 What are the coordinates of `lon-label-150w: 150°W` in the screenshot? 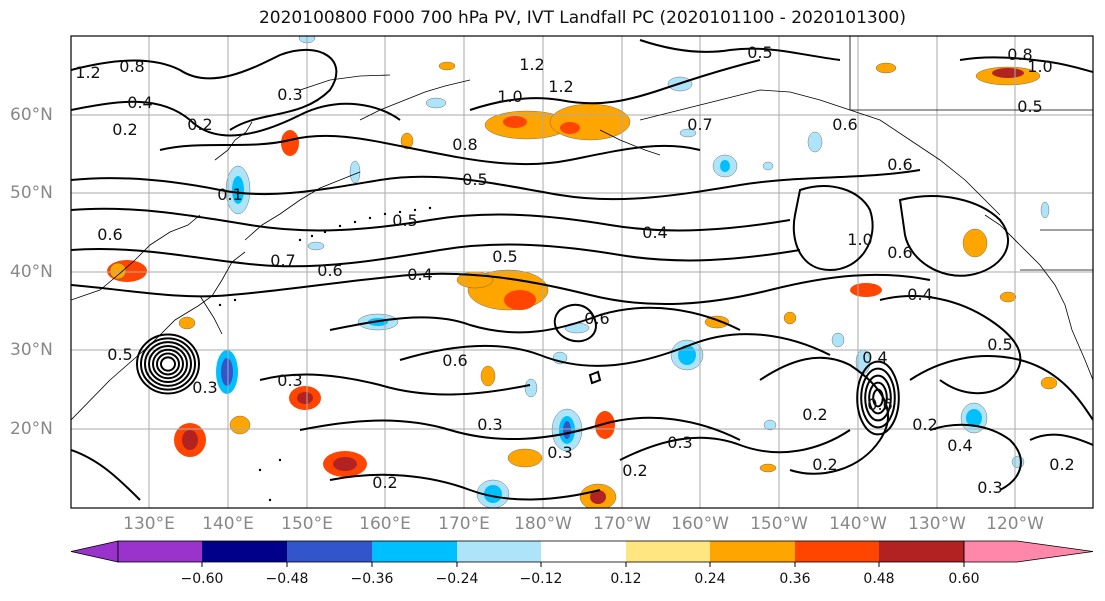 It's located at (779, 524).